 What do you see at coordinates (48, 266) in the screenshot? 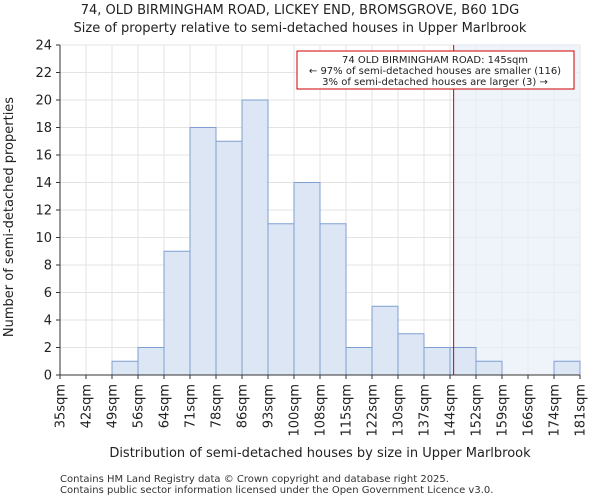
I see `y-tick-label: 8` at bounding box center [48, 266].